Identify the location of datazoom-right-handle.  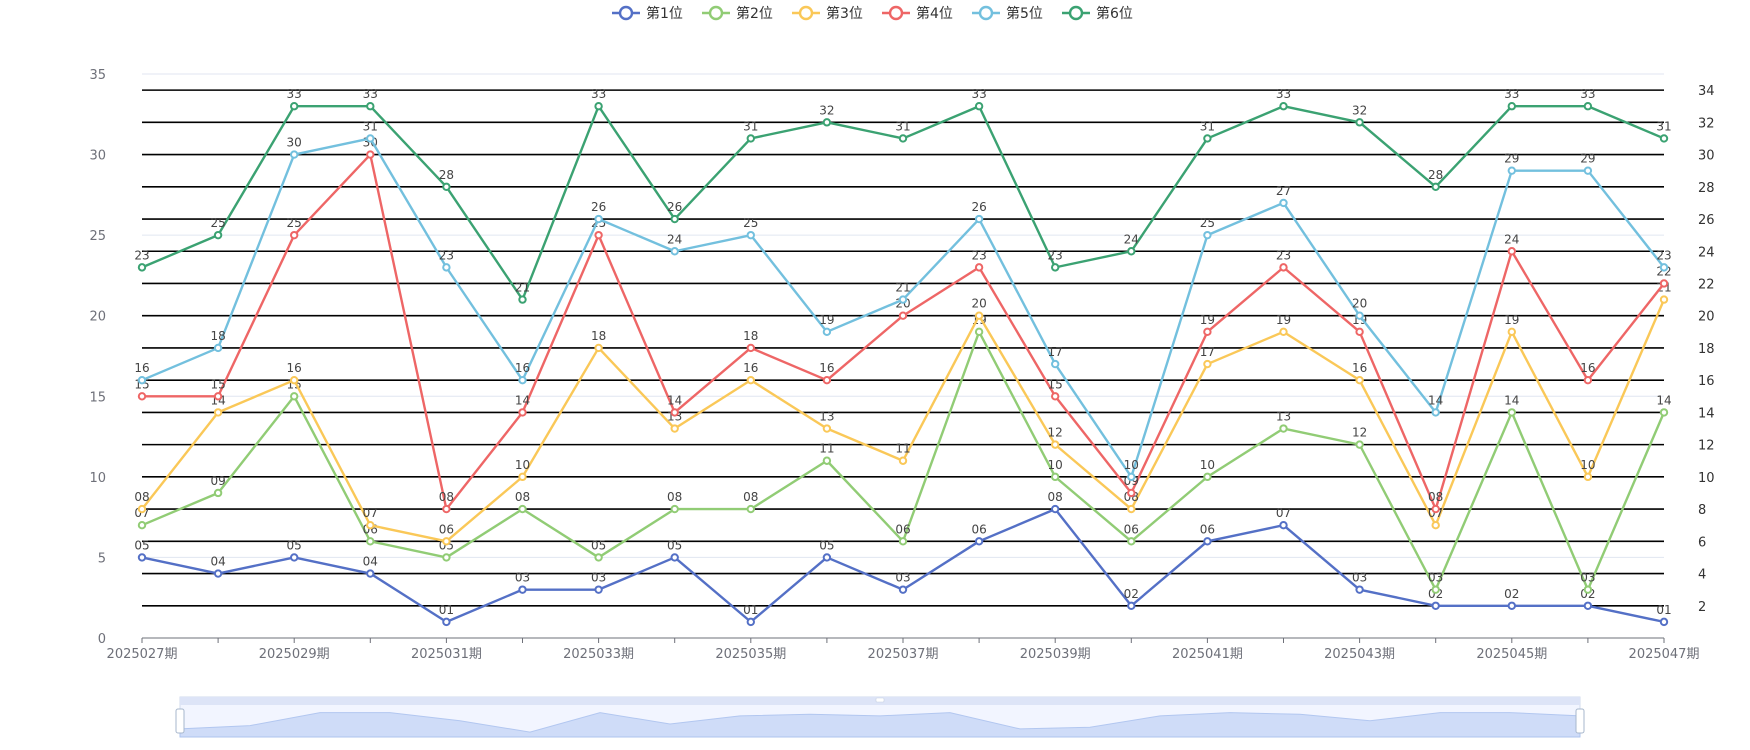
(1580, 721).